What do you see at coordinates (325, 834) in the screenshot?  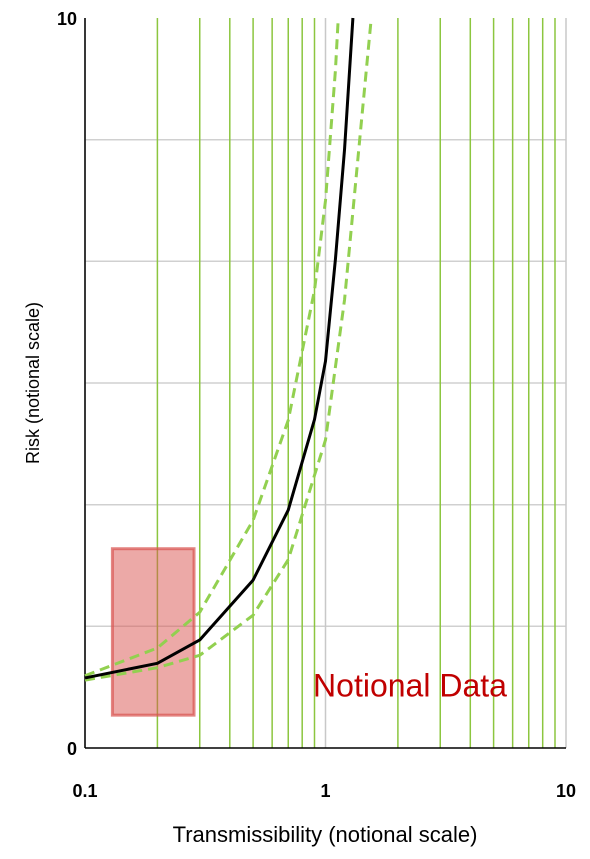 I see `x-axis-label: Transmissibility (notional scale)` at bounding box center [325, 834].